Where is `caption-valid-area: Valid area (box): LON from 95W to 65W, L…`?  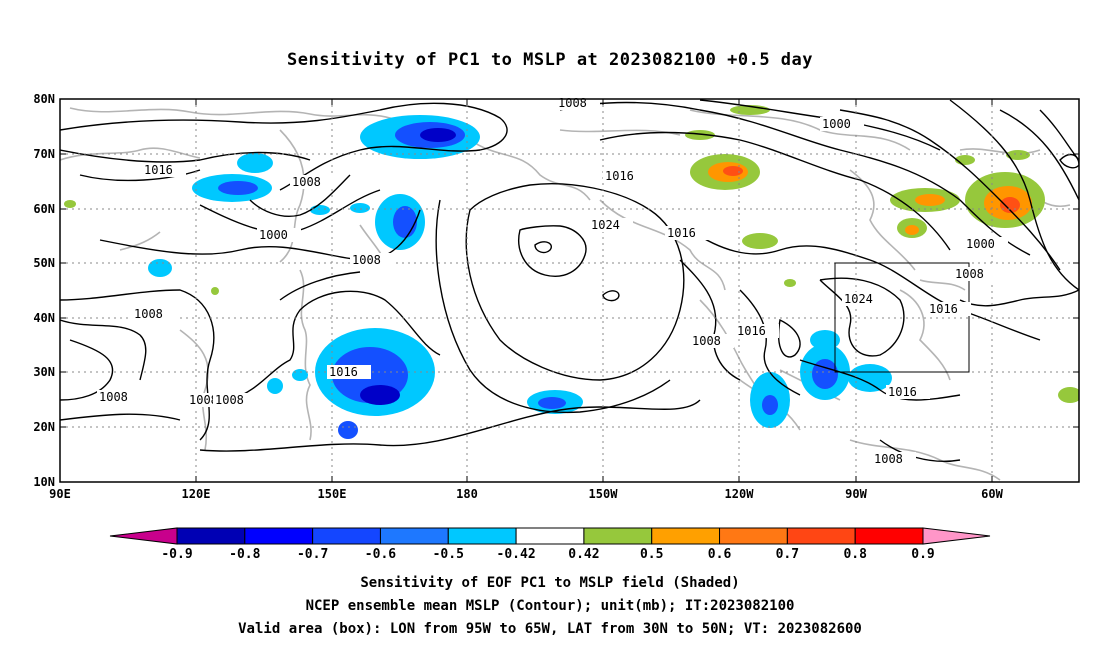
caption-valid-area: Valid area (box): LON from 95W to 65W, L… is located at coordinates (550, 629).